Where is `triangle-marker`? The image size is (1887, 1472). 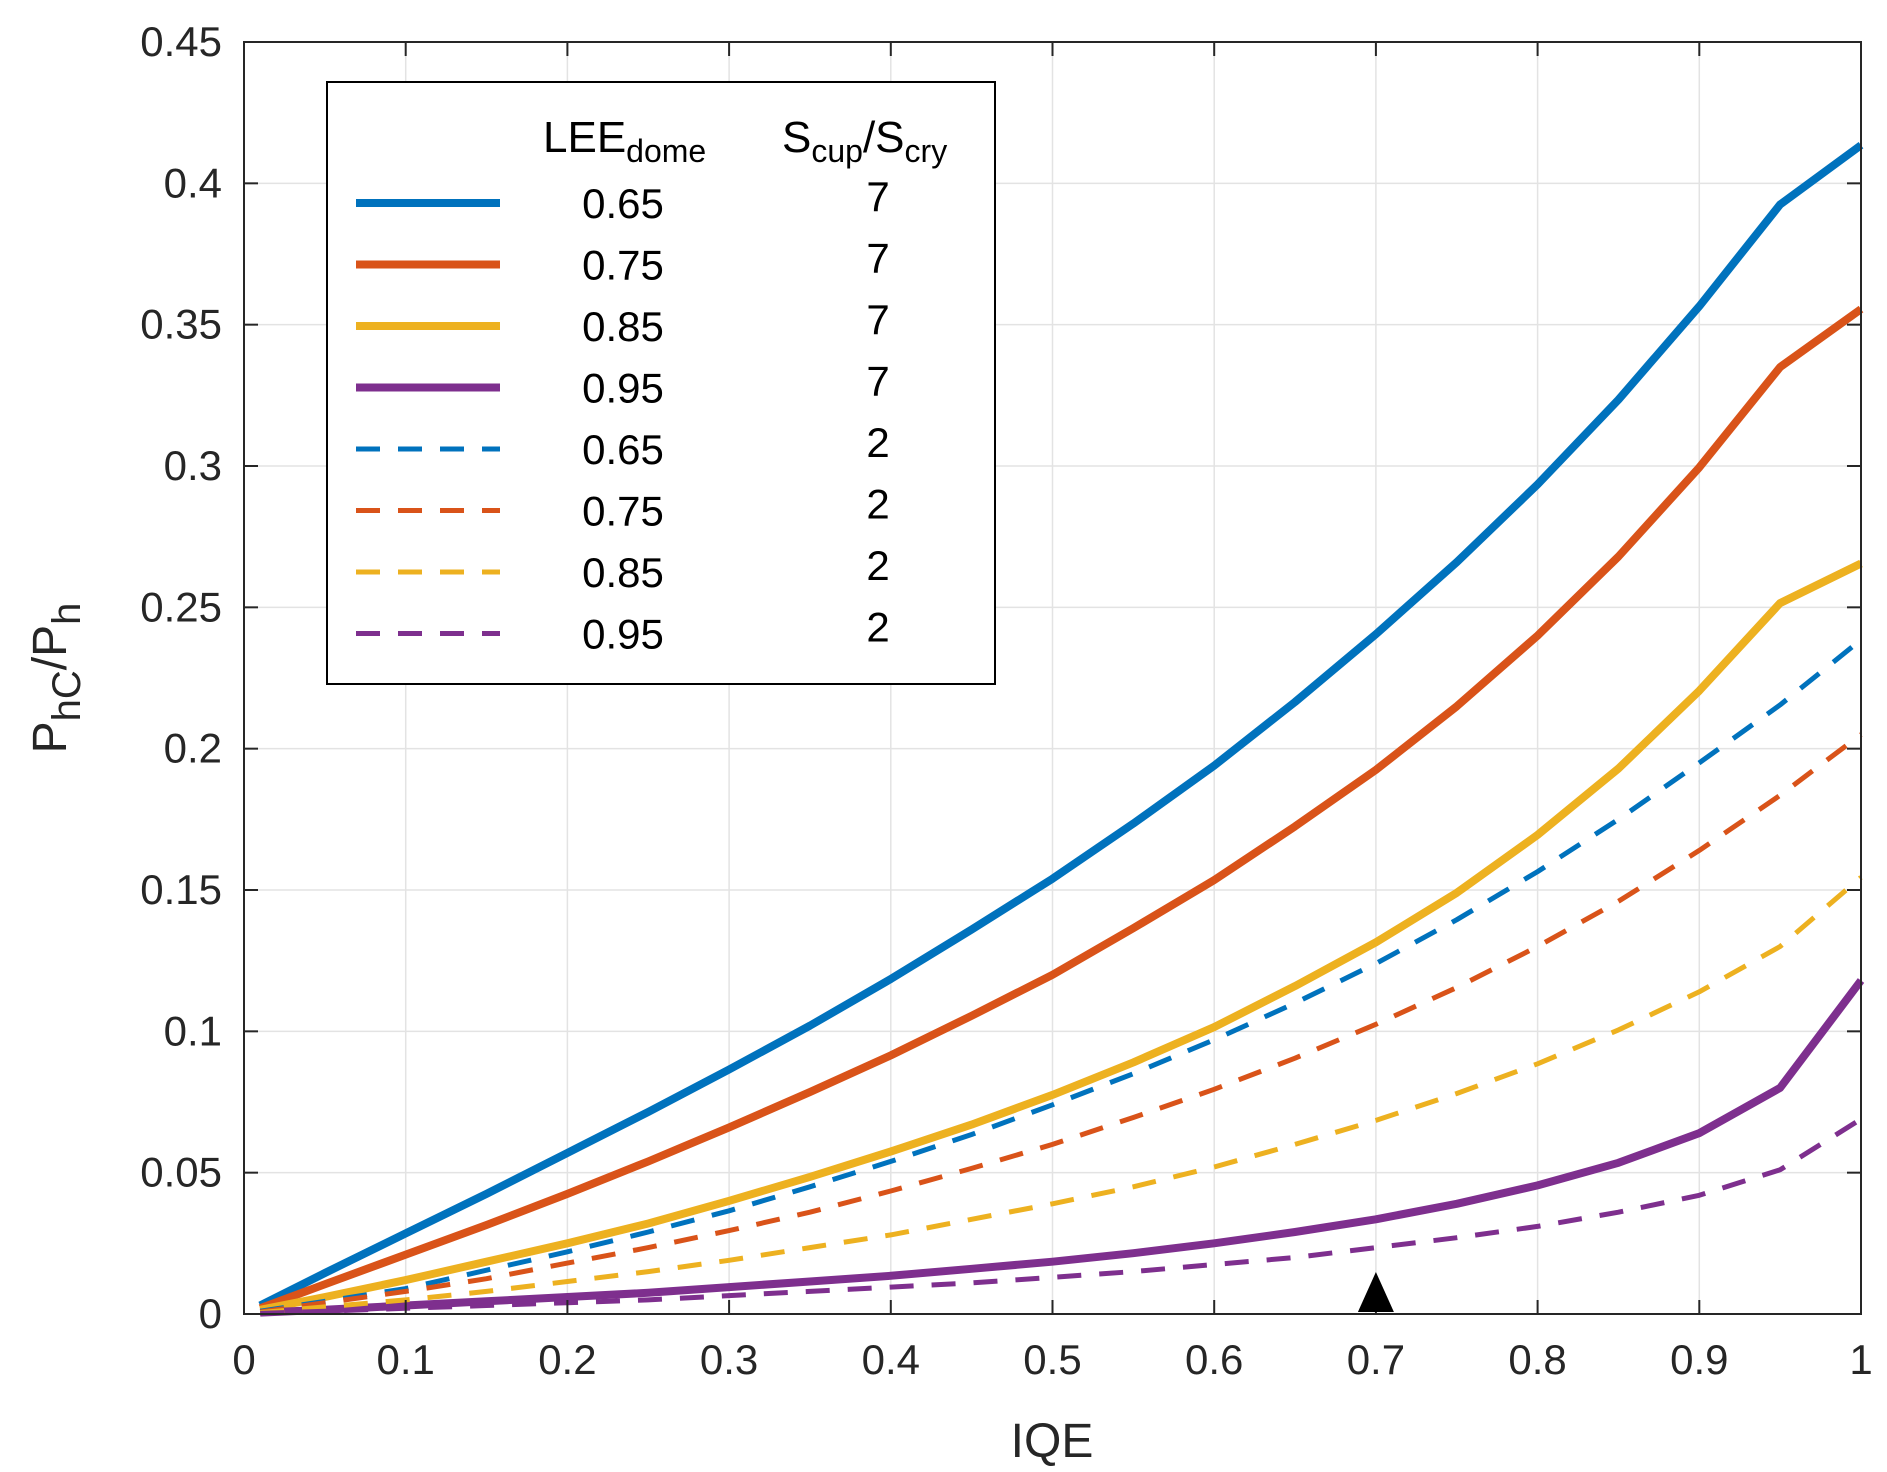
triangle-marker is located at coordinates (1375, 1292).